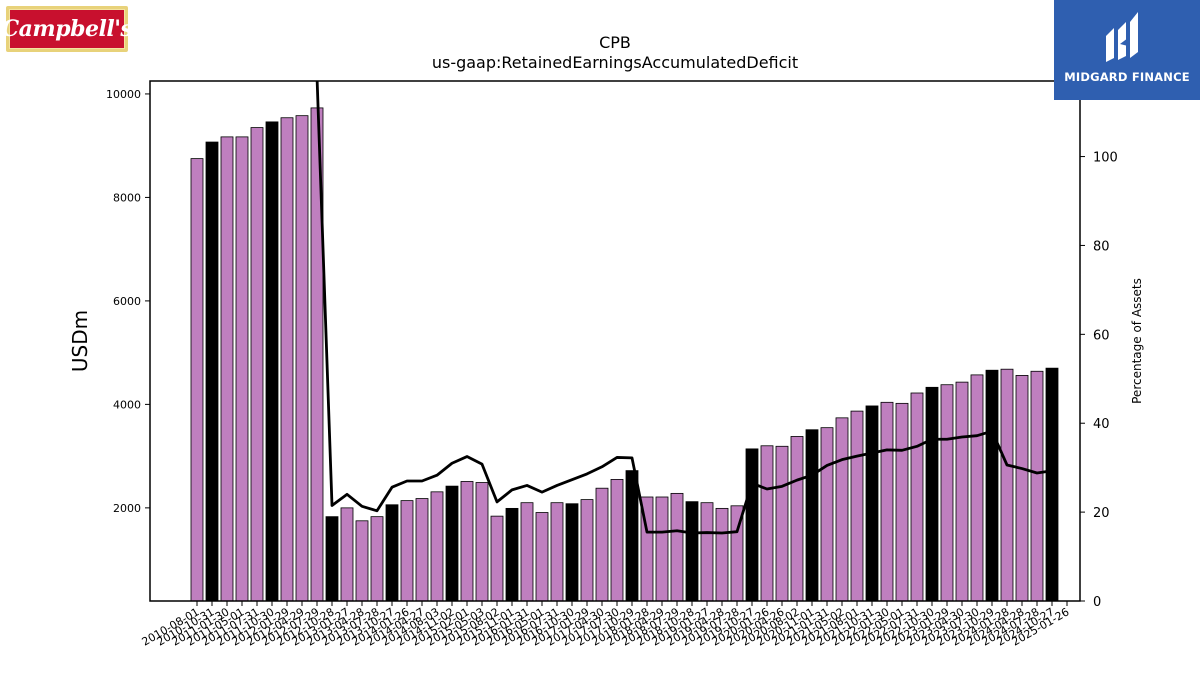  I want to click on y-axis-left: 2000 4000 6000 8000 10000, so click(128, 301).